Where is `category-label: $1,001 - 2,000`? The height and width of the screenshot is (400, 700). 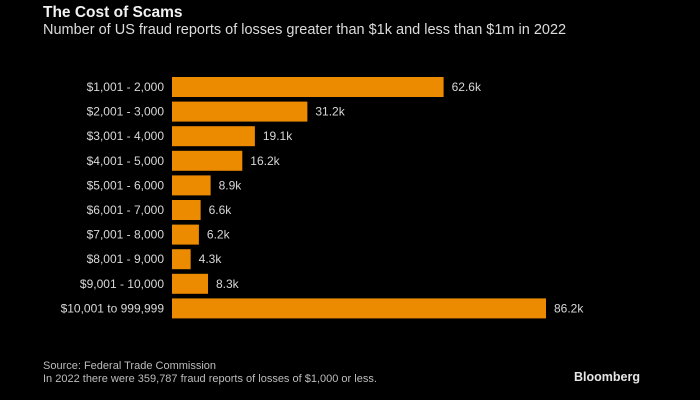 category-label: $1,001 - 2,000 is located at coordinates (126, 87).